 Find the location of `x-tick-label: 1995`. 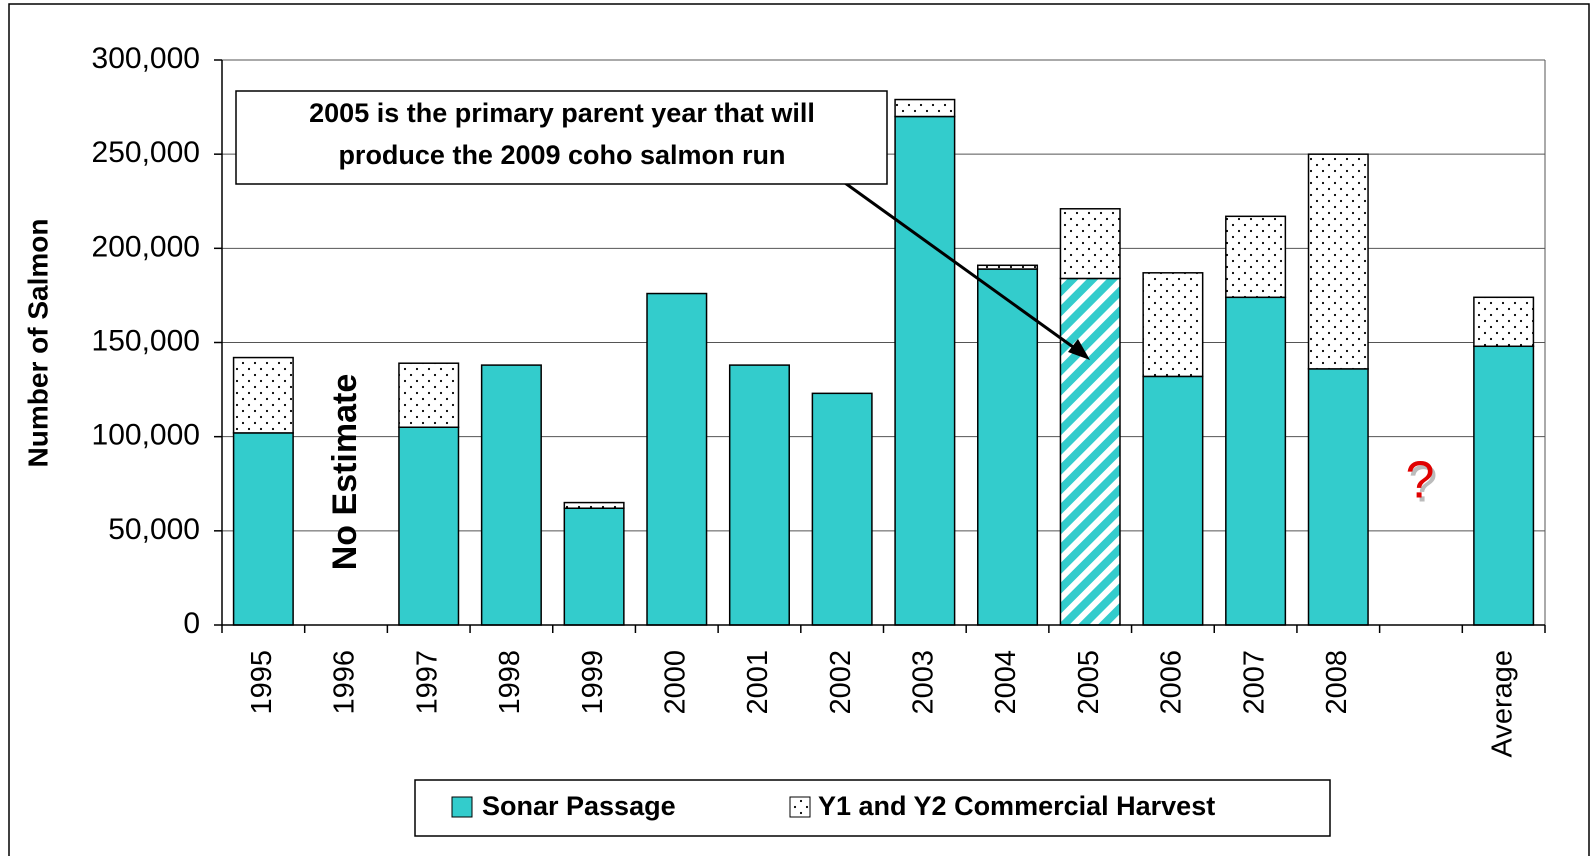

x-tick-label: 1995 is located at coordinates (262, 682).